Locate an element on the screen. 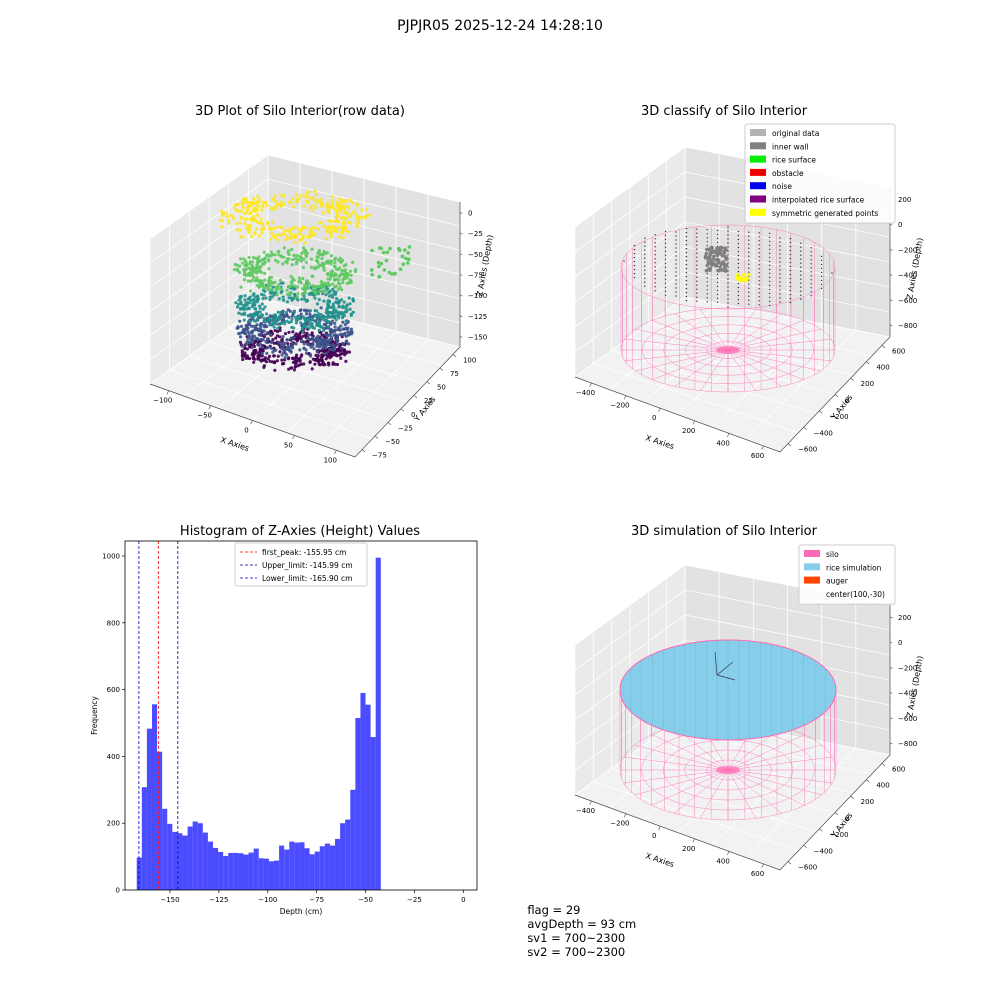 The height and width of the screenshot is (1000, 1000). p2-x-tick is located at coordinates (762, 447).